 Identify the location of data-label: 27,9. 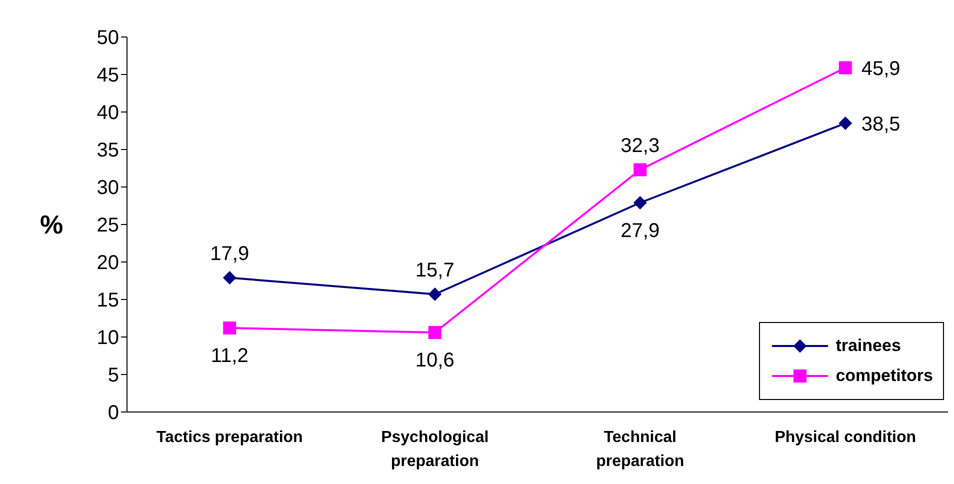
(640, 231).